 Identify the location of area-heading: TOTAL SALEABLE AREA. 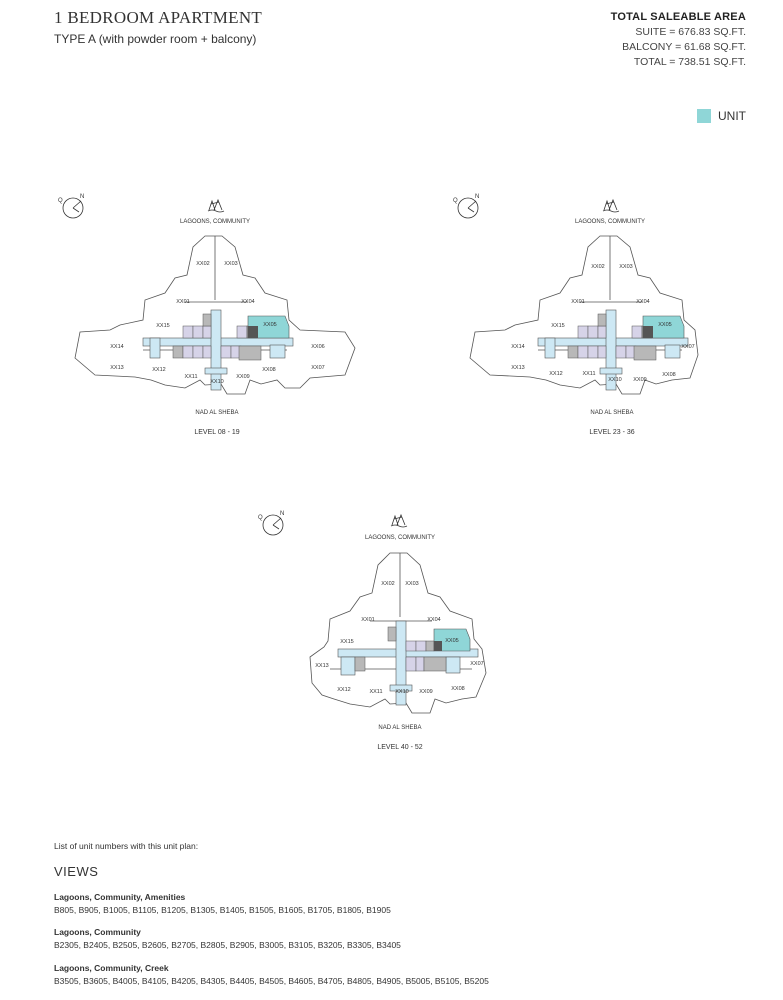
(678, 17).